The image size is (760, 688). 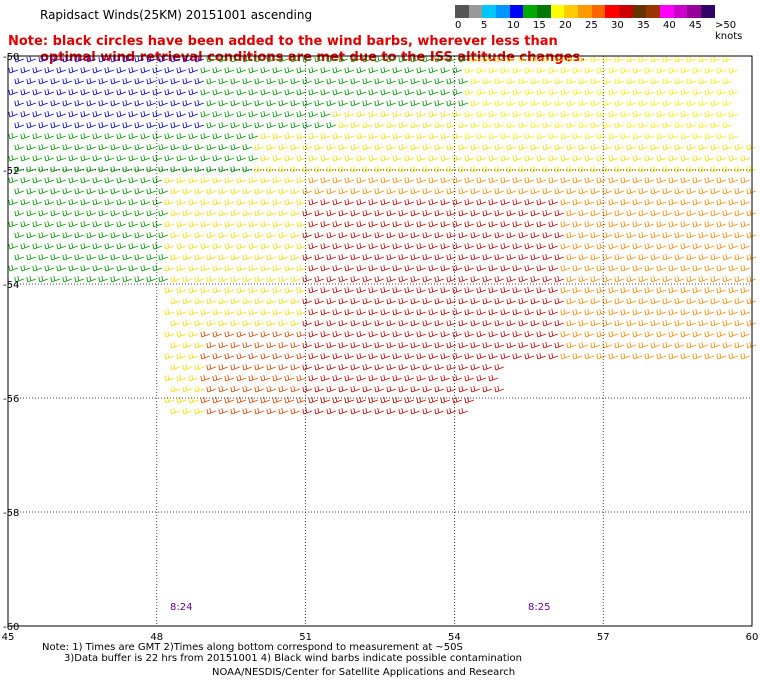 I want to click on latitude-tick-label: -52, so click(x=11, y=171).